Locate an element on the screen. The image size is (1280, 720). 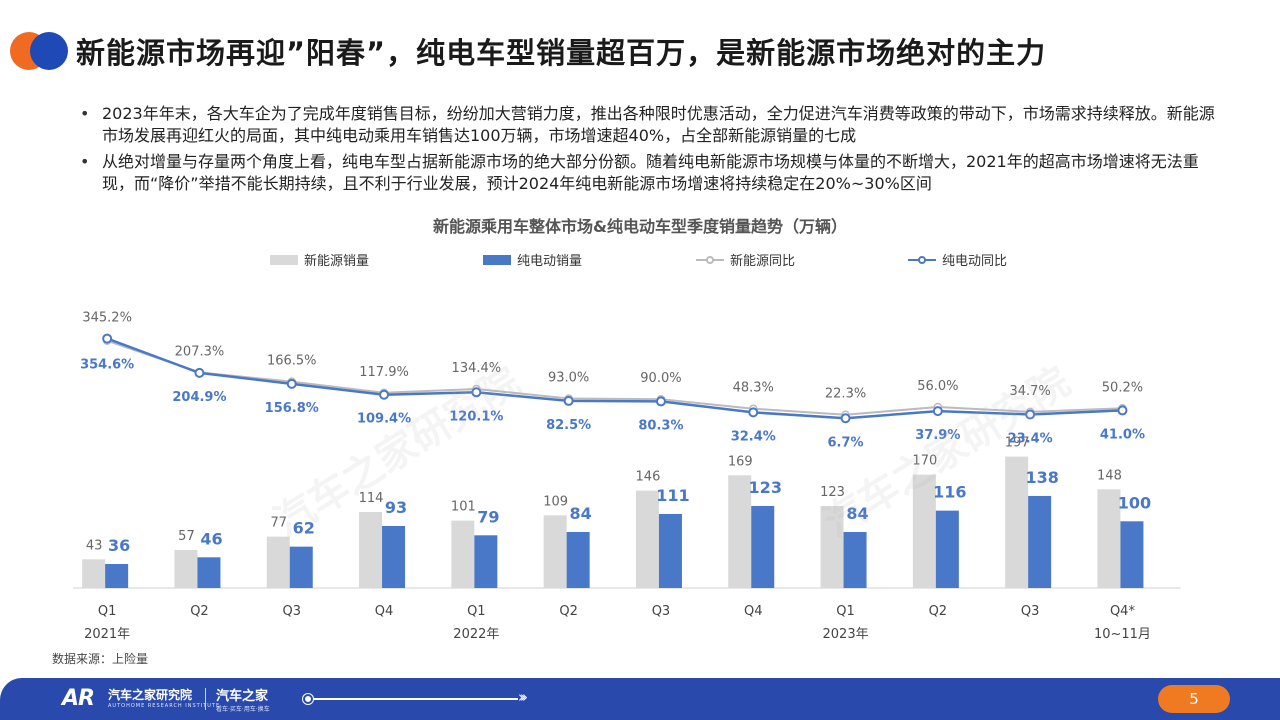
chart-title: 新能源乘用车整体市场&纯电动车型季度销量趋势（万辆） is located at coordinates (640, 226).